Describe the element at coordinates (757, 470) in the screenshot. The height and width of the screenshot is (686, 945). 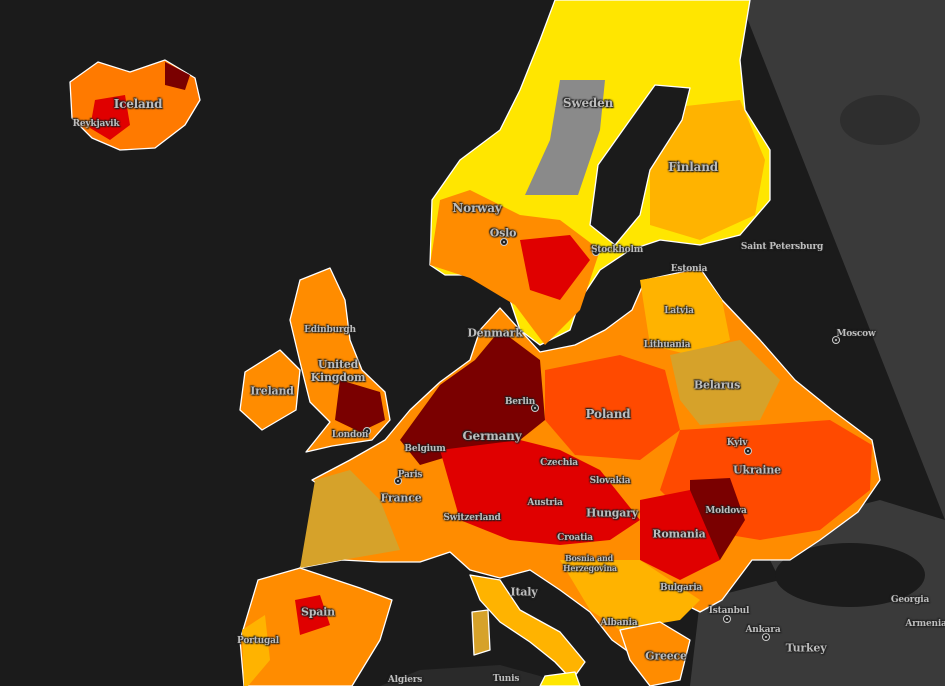
I see `label-ukraine: Ukraine` at that location.